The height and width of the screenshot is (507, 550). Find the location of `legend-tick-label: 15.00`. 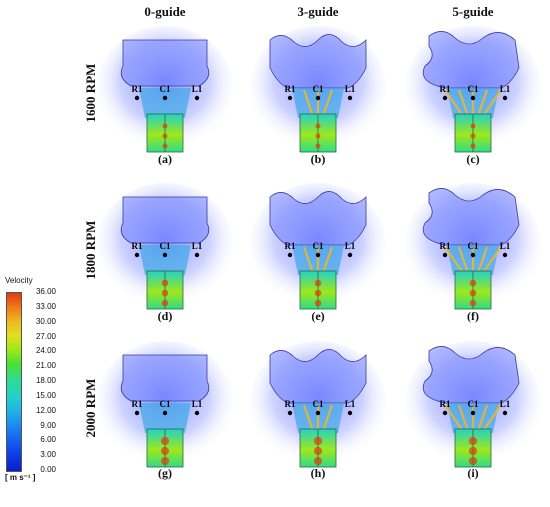

legend-tick-label: 15.00 is located at coordinates (45, 395).